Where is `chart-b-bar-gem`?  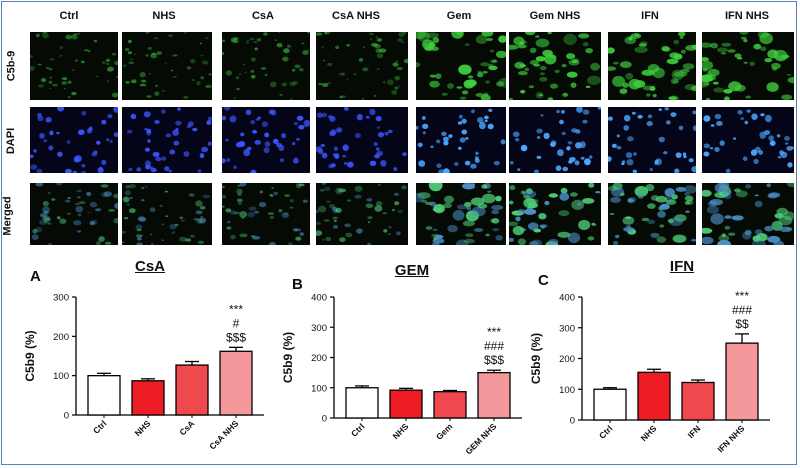 chart-b-bar-gem is located at coordinates (450, 405).